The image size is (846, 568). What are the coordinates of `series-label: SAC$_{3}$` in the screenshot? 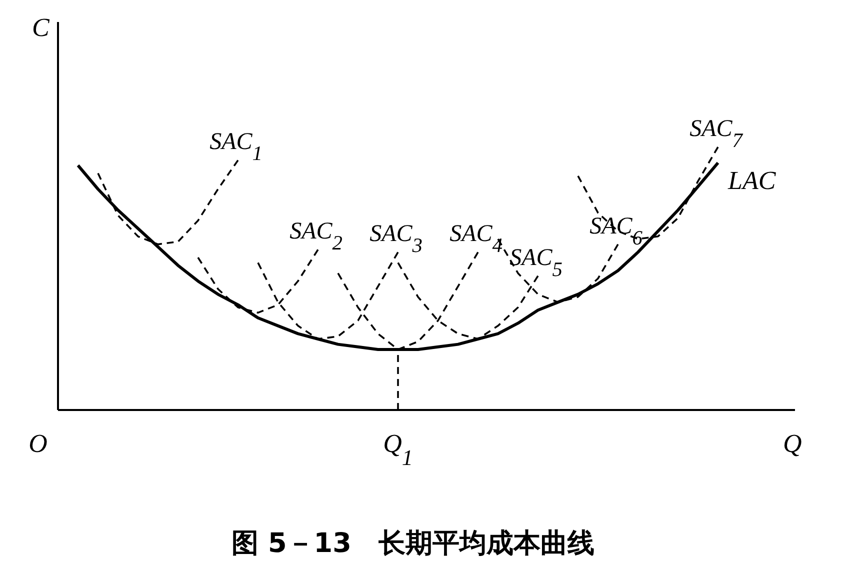 It's located at (396, 239).